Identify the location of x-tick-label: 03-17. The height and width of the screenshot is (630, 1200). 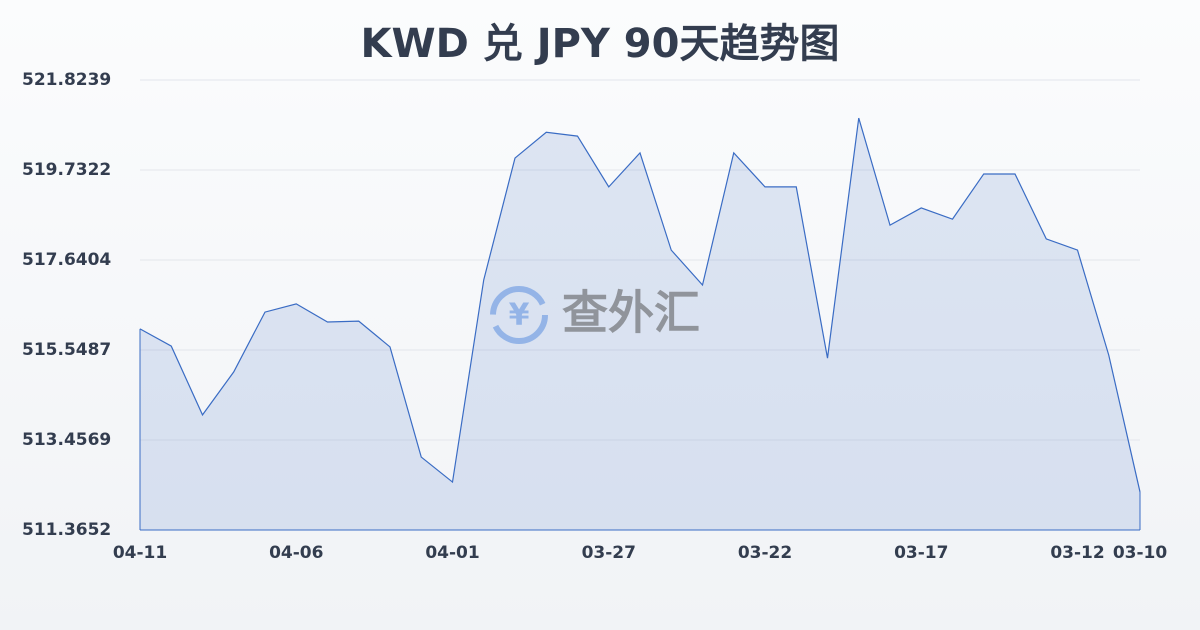
(921, 553).